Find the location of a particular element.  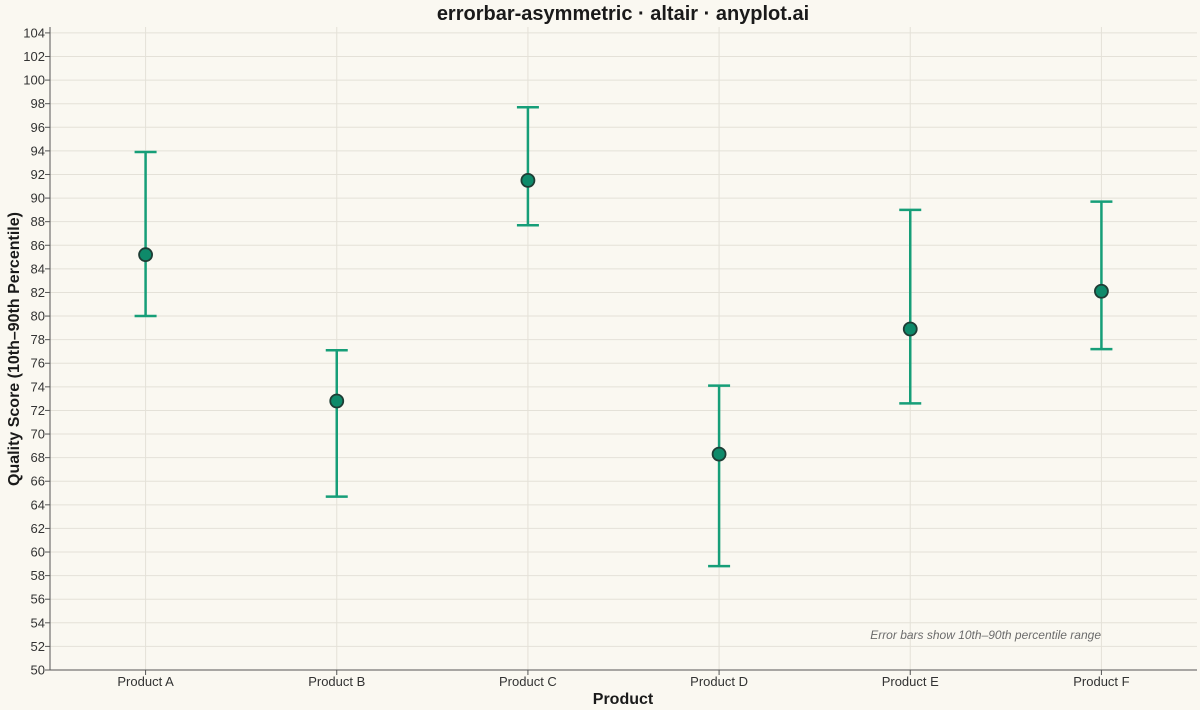

y-tick-label: 72 is located at coordinates (38, 410).